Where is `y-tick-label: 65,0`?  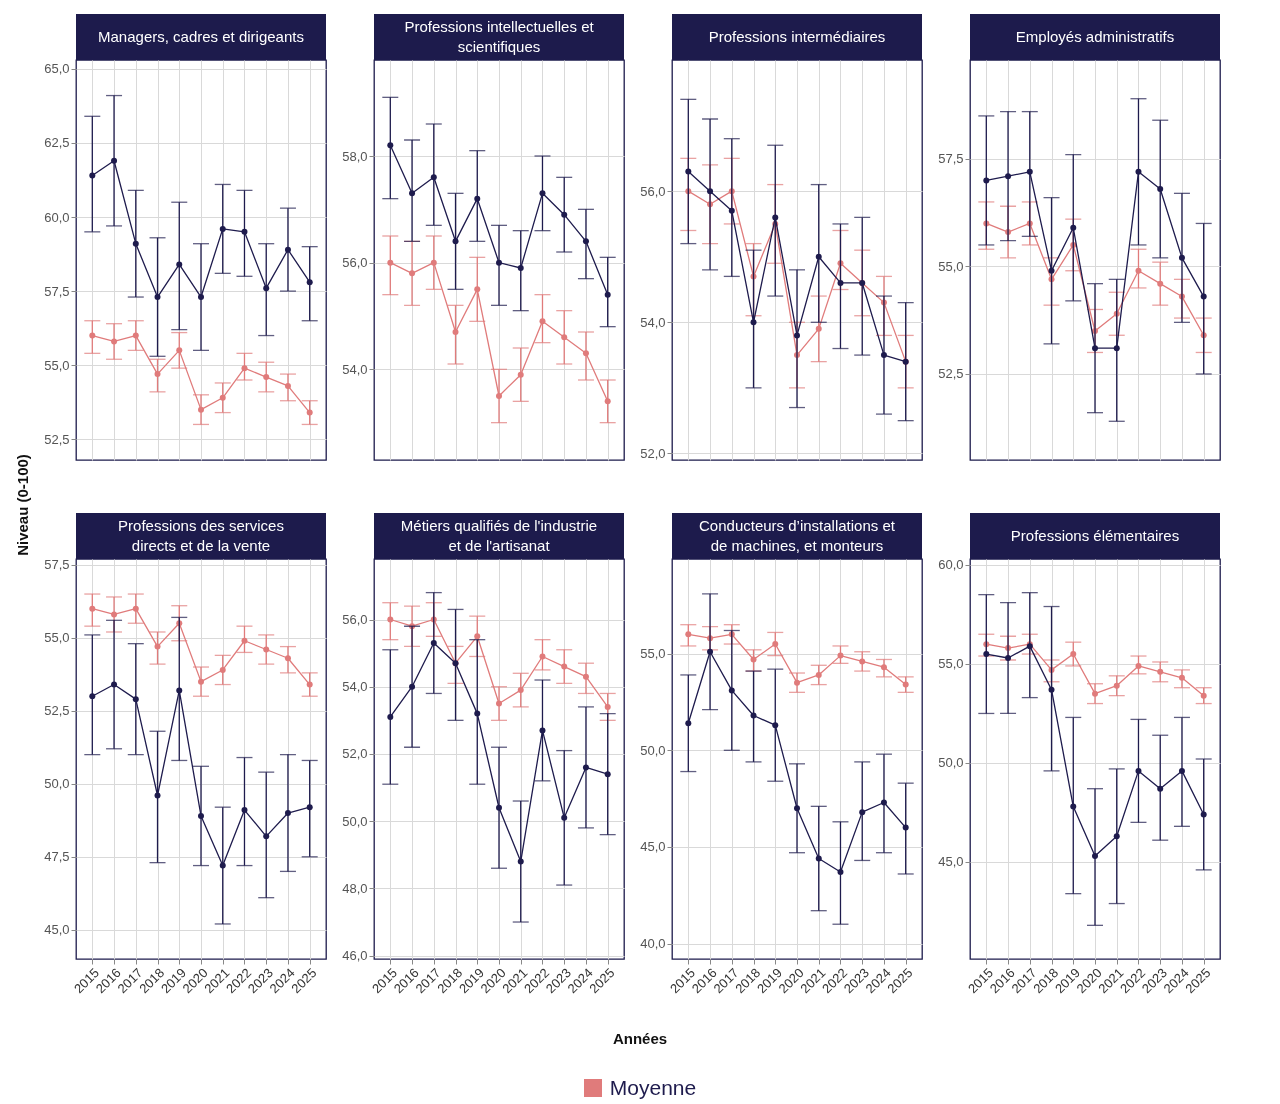 y-tick-label: 65,0 is located at coordinates (57, 69).